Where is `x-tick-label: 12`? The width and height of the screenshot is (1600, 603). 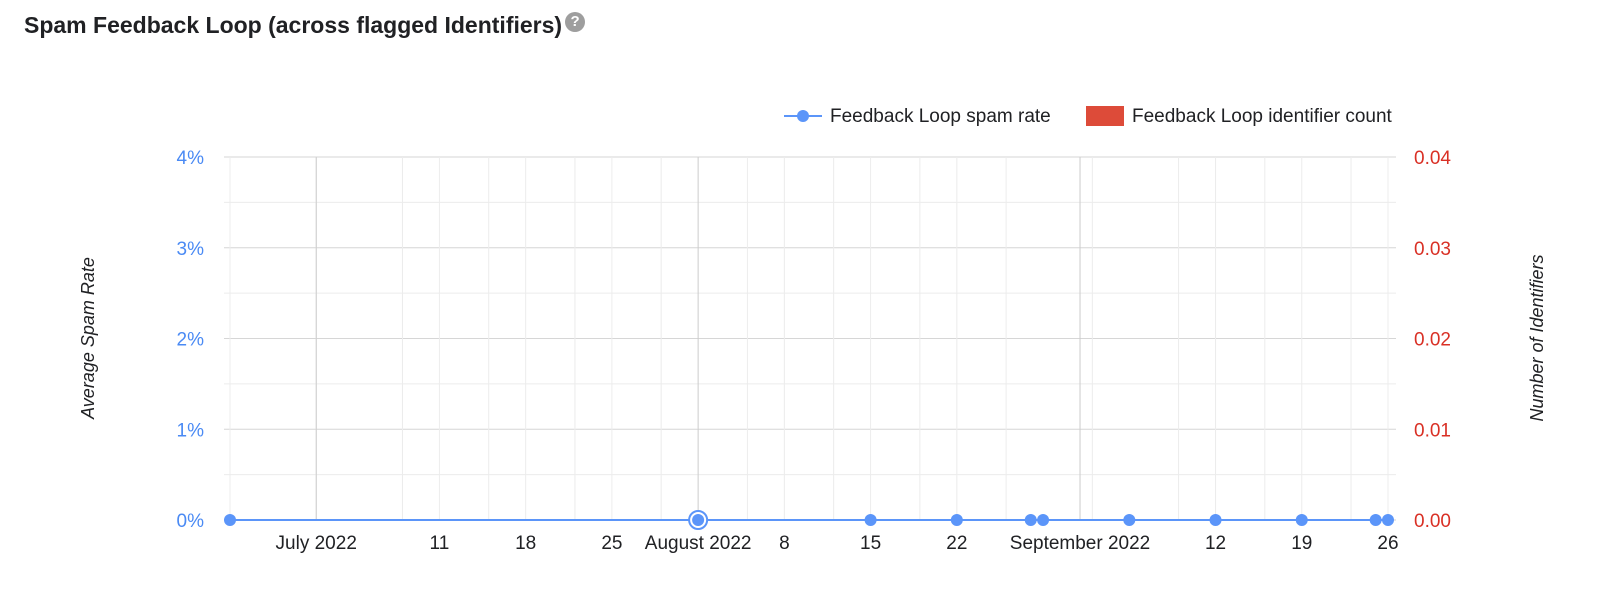
x-tick-label: 12 is located at coordinates (1215, 543).